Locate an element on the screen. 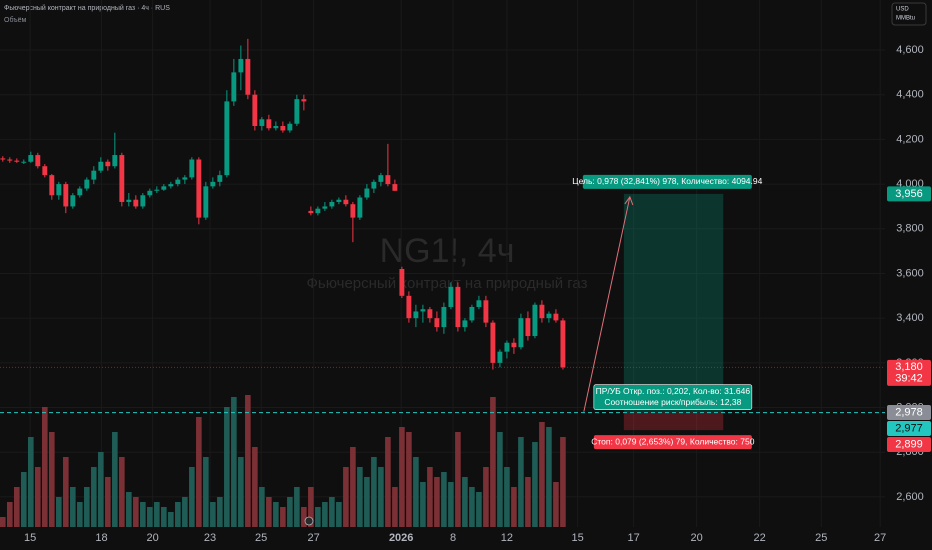 The width and height of the screenshot is (932, 550). event-icon is located at coordinates (309, 521).